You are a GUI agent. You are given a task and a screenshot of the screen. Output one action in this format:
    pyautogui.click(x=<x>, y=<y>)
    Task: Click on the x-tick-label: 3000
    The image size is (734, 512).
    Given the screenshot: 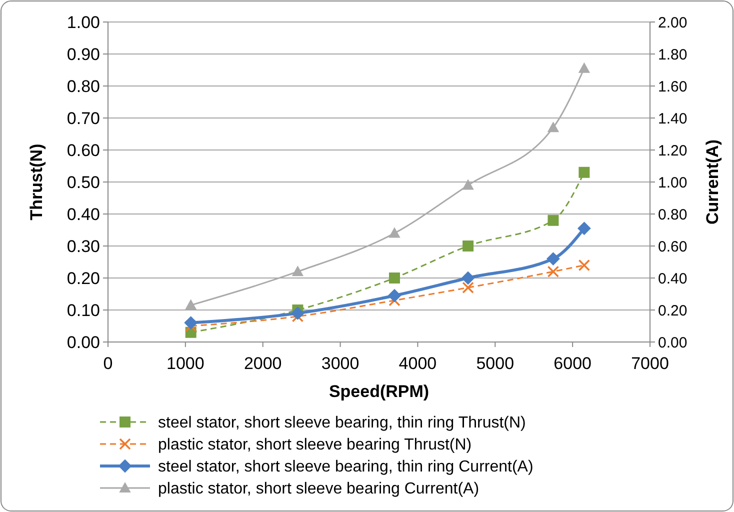 What is the action you would take?
    pyautogui.click(x=340, y=363)
    